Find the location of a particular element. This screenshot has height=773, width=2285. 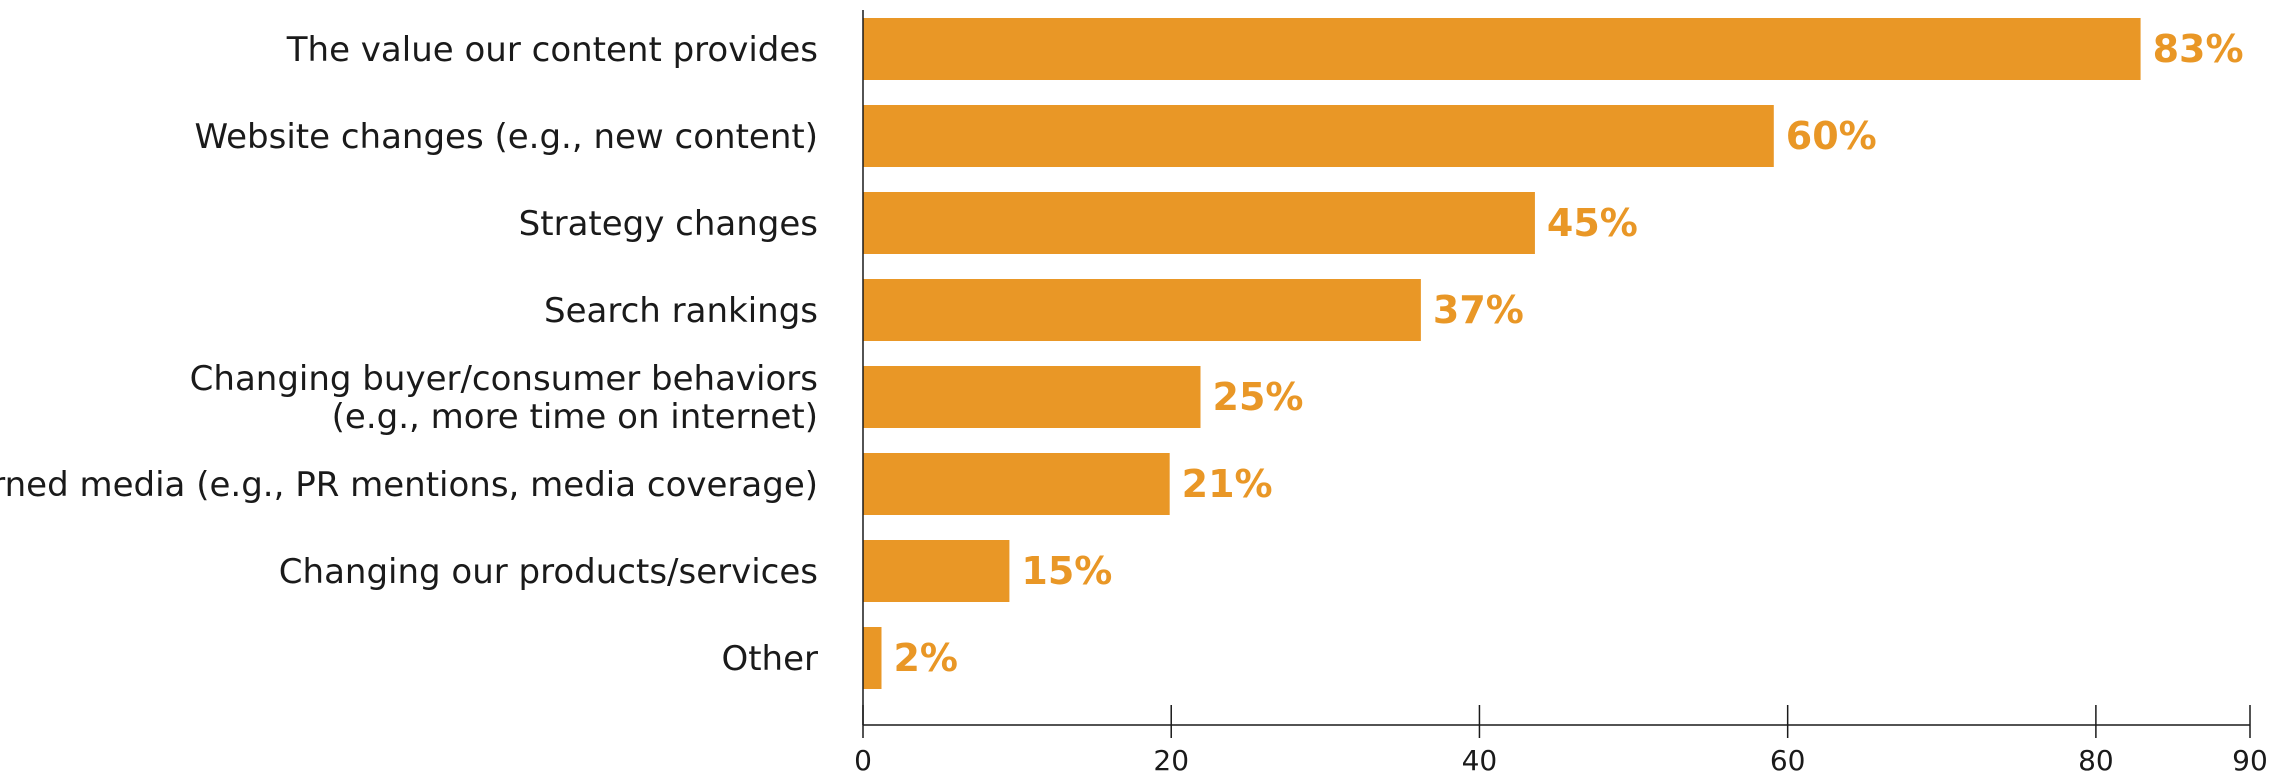

x-tick-label: 40 is located at coordinates (1480, 758).